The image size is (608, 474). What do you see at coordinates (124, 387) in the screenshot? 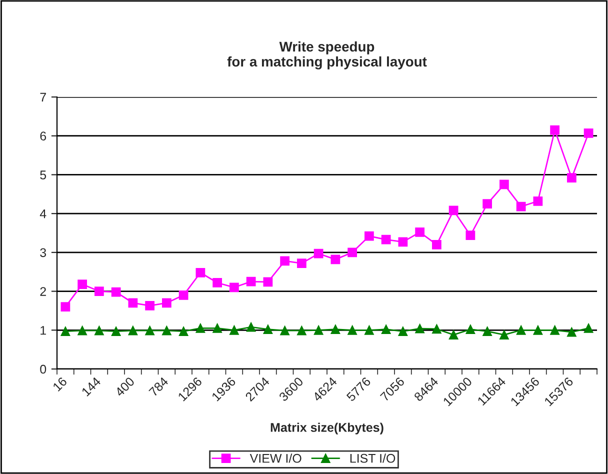
I see `x-tick-label: 400` at bounding box center [124, 387].